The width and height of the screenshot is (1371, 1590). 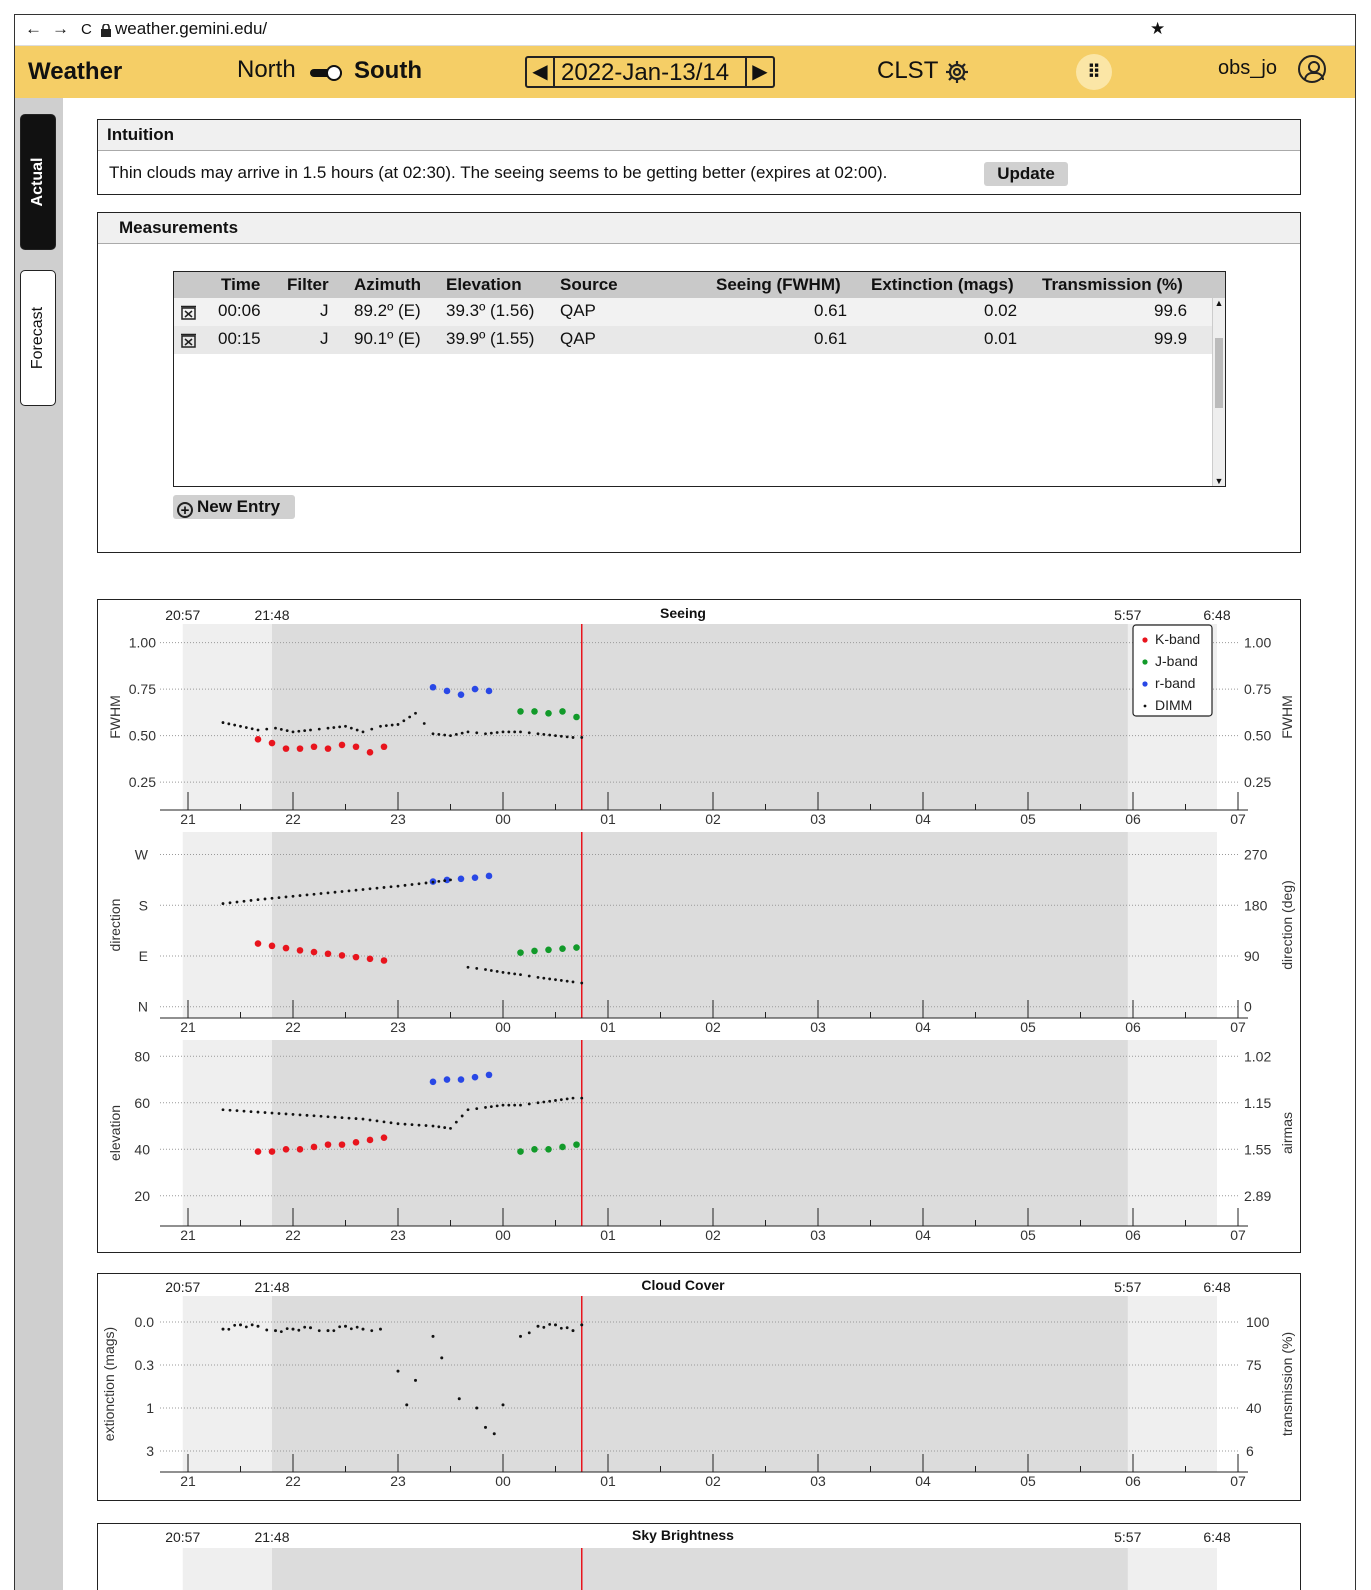 What do you see at coordinates (182, 1287) in the screenshot?
I see `twilight-time-label: 20:57` at bounding box center [182, 1287].